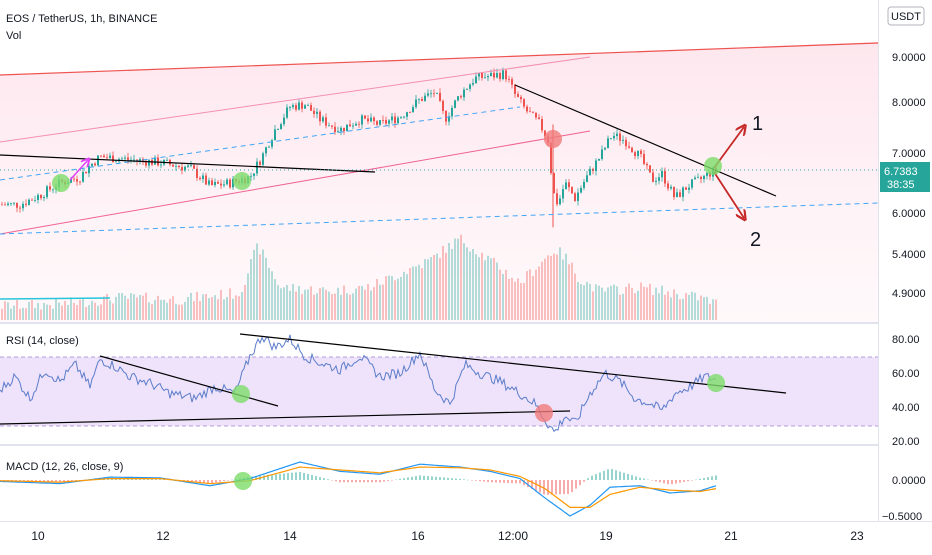 Image resolution: width=932 pixels, height=555 pixels. Describe the element at coordinates (757, 124) in the screenshot. I see `scenario-up-label: 1` at that location.